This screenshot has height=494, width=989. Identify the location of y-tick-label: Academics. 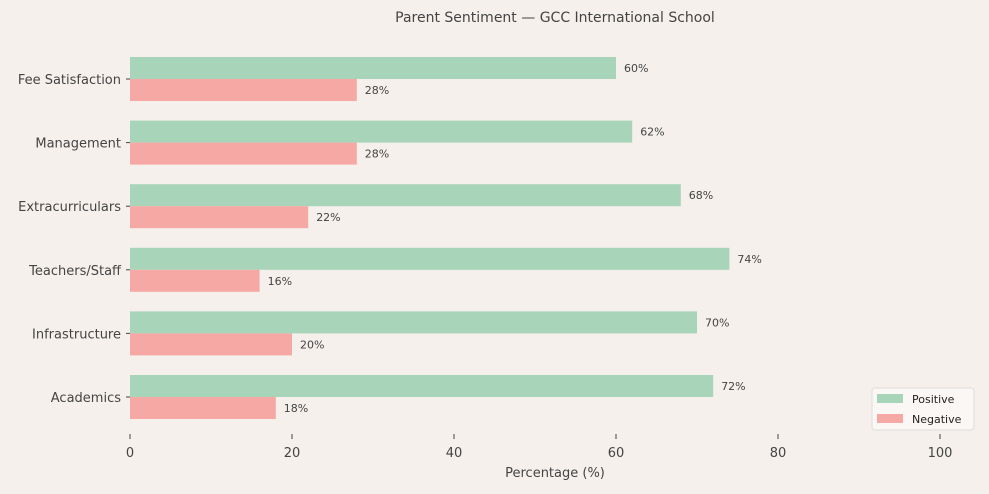
(86, 398).